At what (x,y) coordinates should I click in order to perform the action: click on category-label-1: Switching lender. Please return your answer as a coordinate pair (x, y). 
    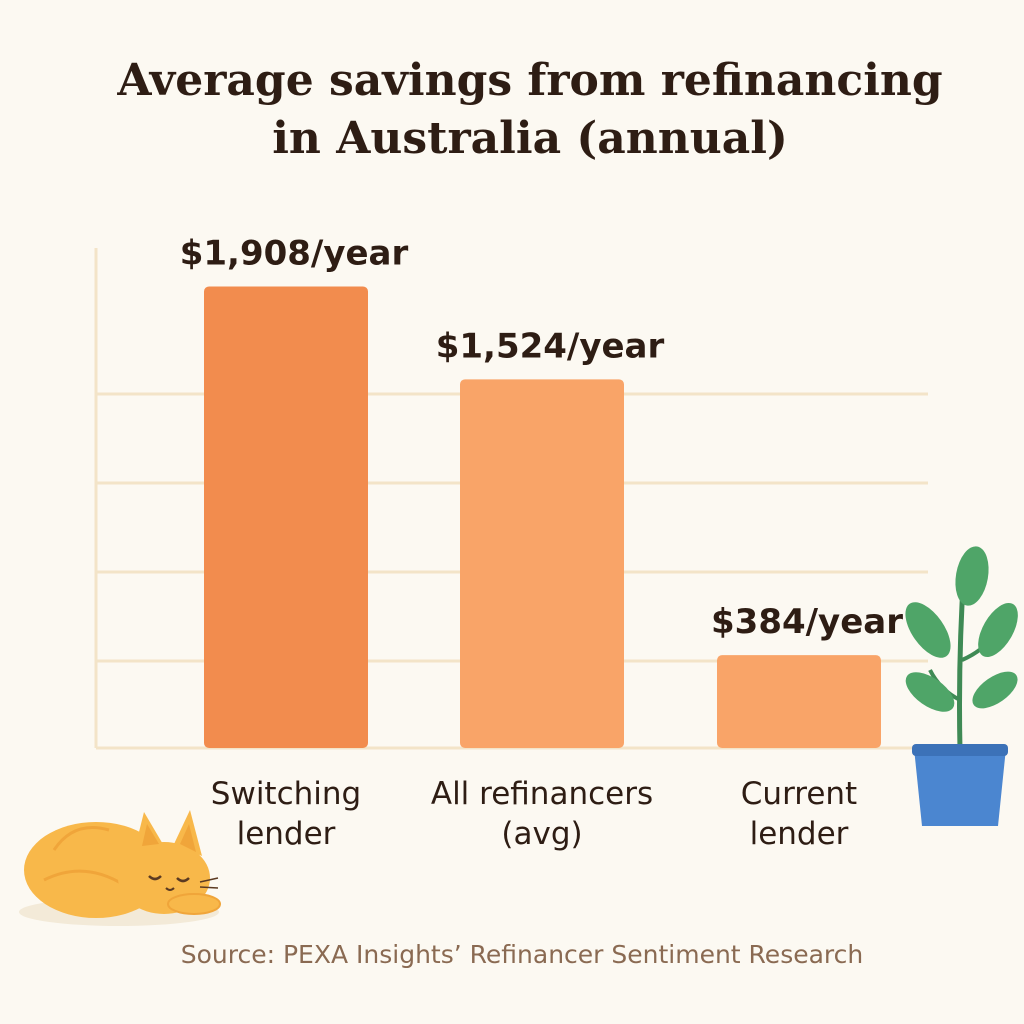
    Looking at the image, I should click on (286, 814).